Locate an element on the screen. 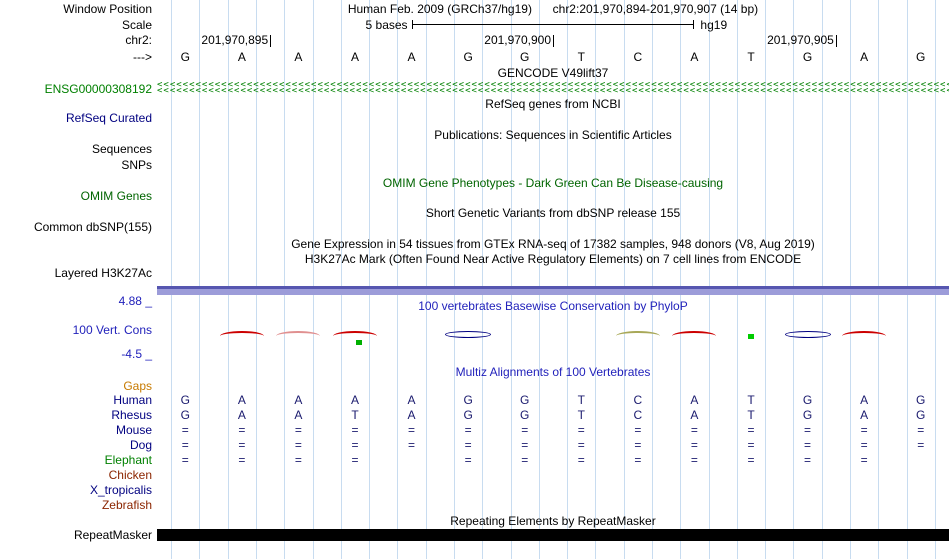  multiz-row-zebrafish: Zebrafish is located at coordinates (475, 505).